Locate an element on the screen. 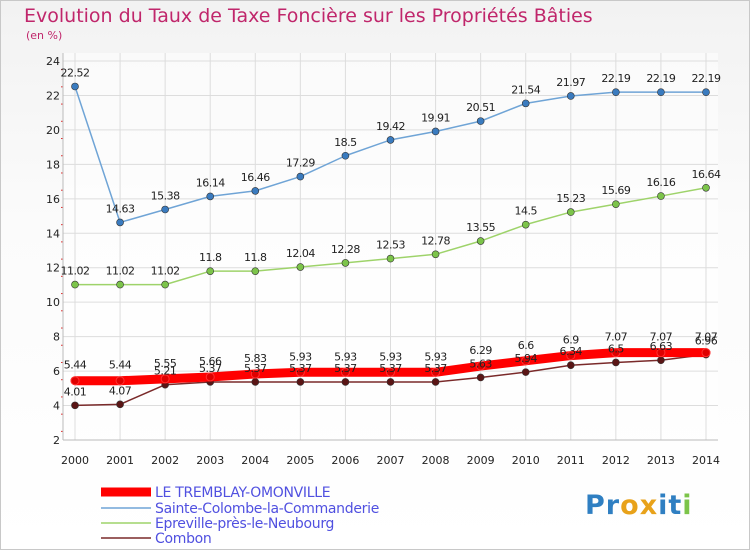 The height and width of the screenshot is (550, 750). data-label: 5.94 is located at coordinates (525, 358).